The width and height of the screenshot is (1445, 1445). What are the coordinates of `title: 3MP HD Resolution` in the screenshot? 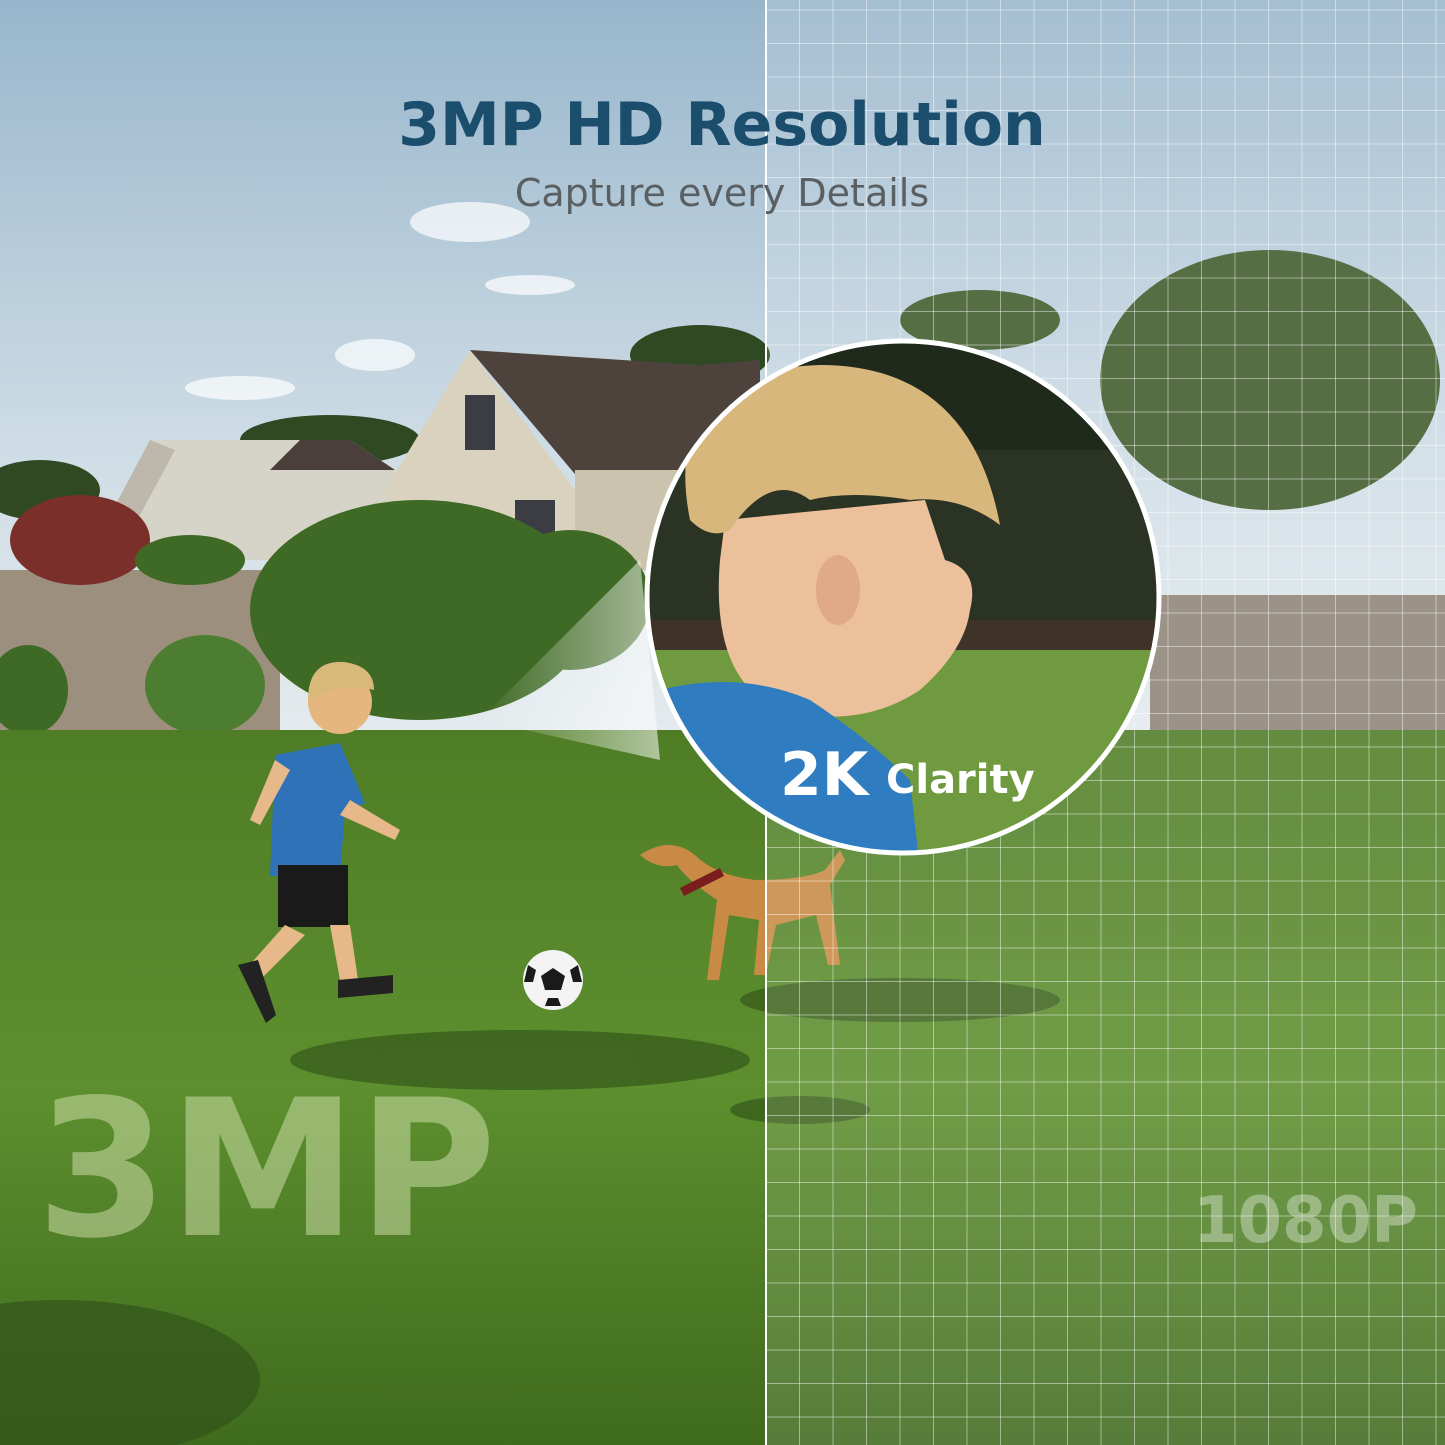 It's located at (722, 125).